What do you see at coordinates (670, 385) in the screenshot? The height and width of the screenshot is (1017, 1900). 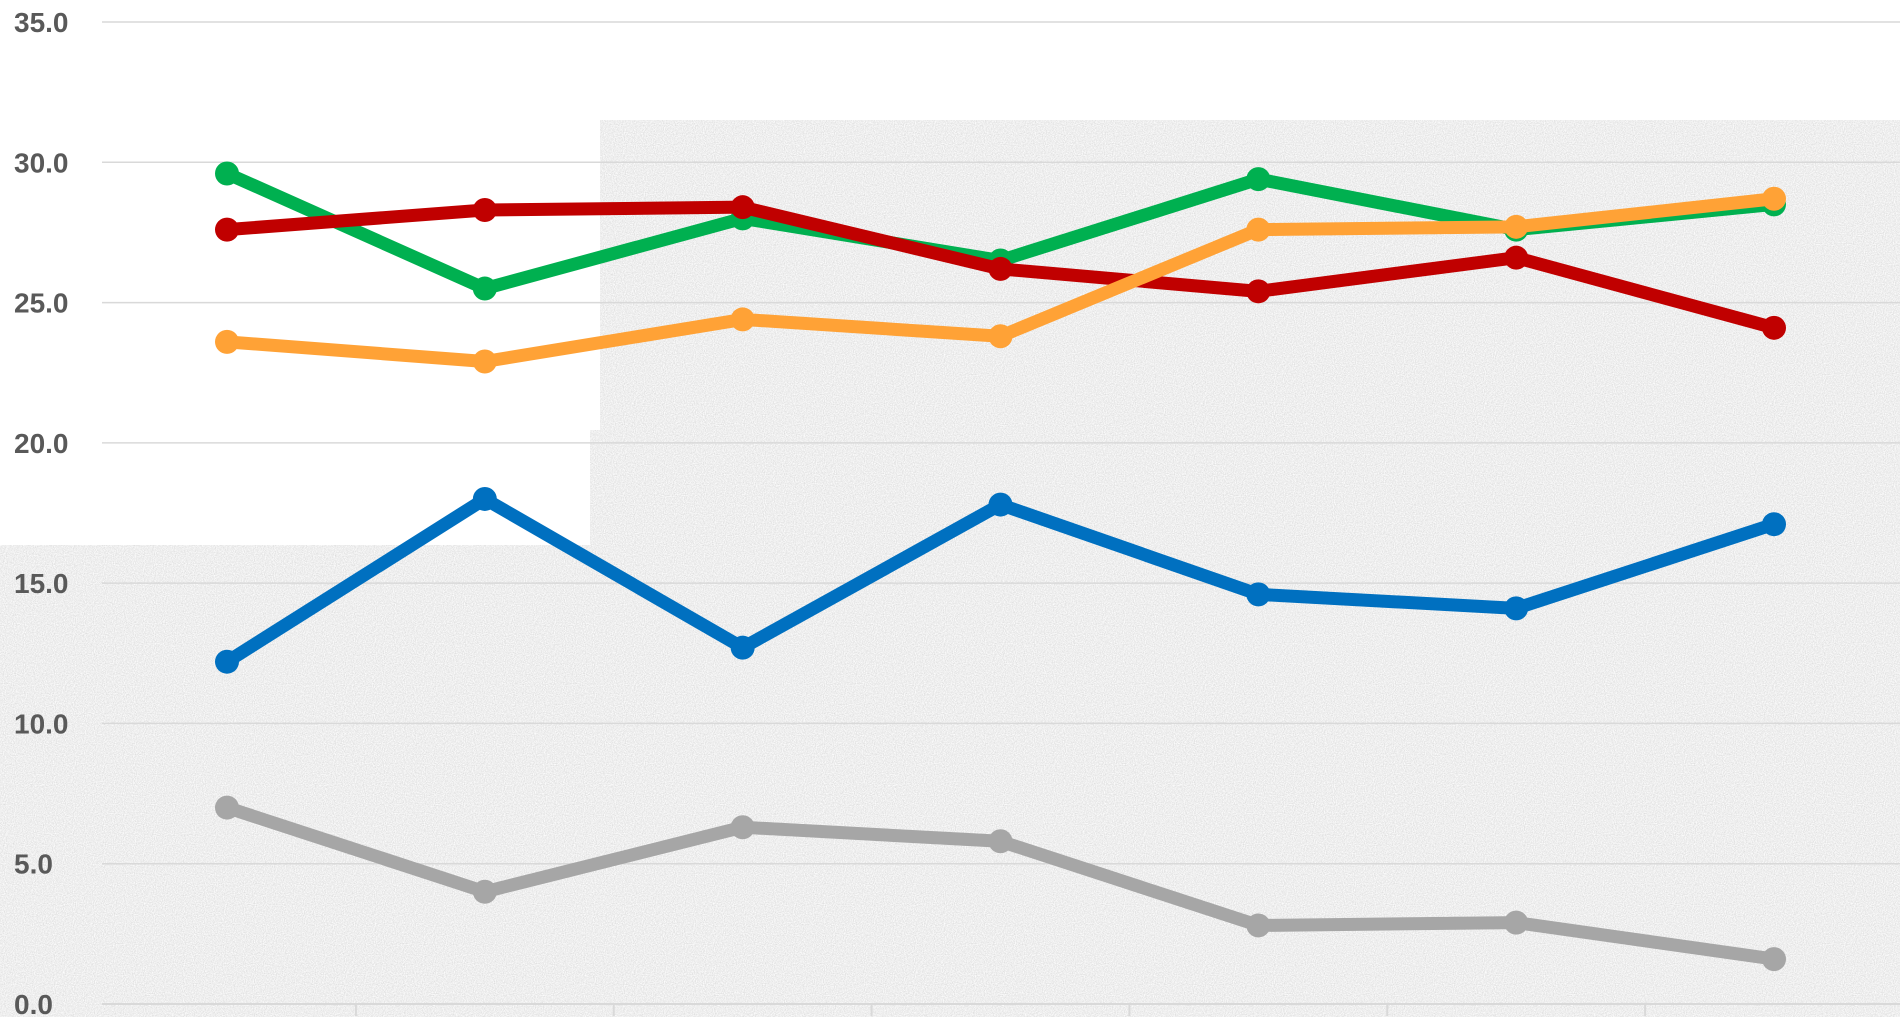 I see `tower-top` at bounding box center [670, 385].